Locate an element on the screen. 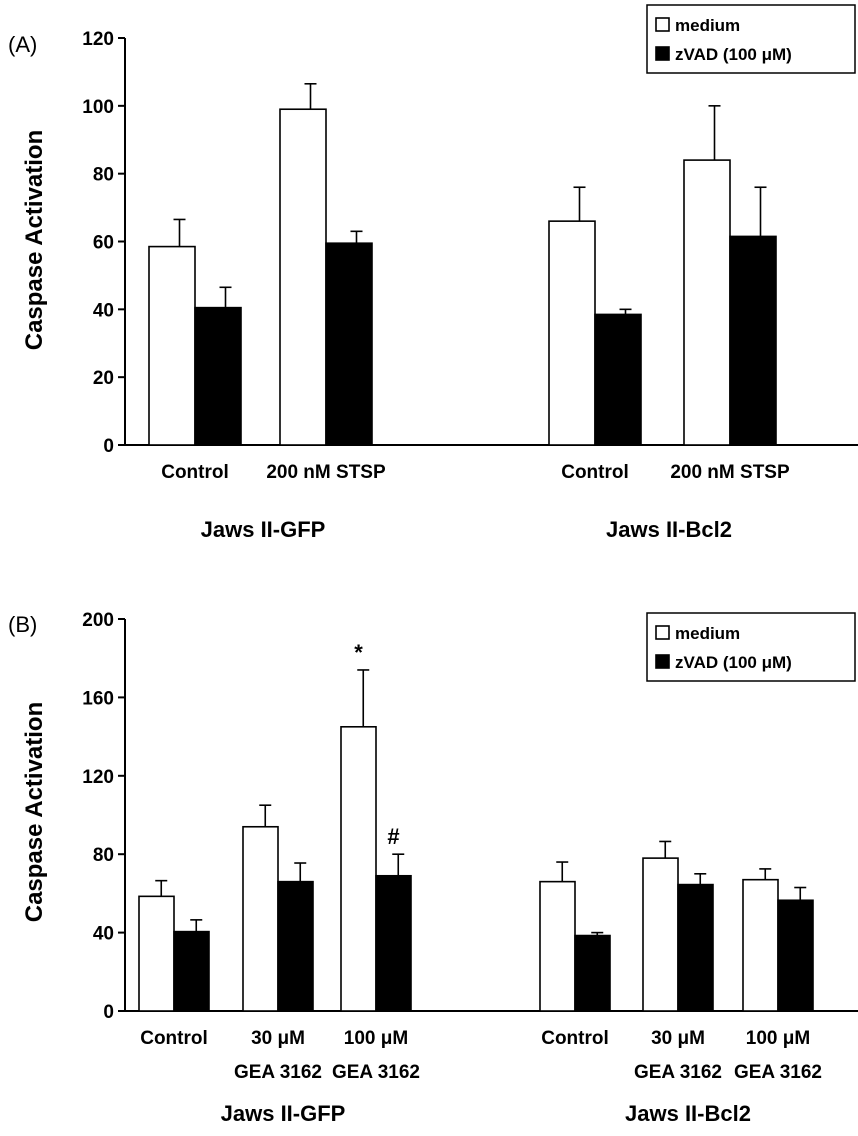  y-tick-label: 60 is located at coordinates (103, 243).